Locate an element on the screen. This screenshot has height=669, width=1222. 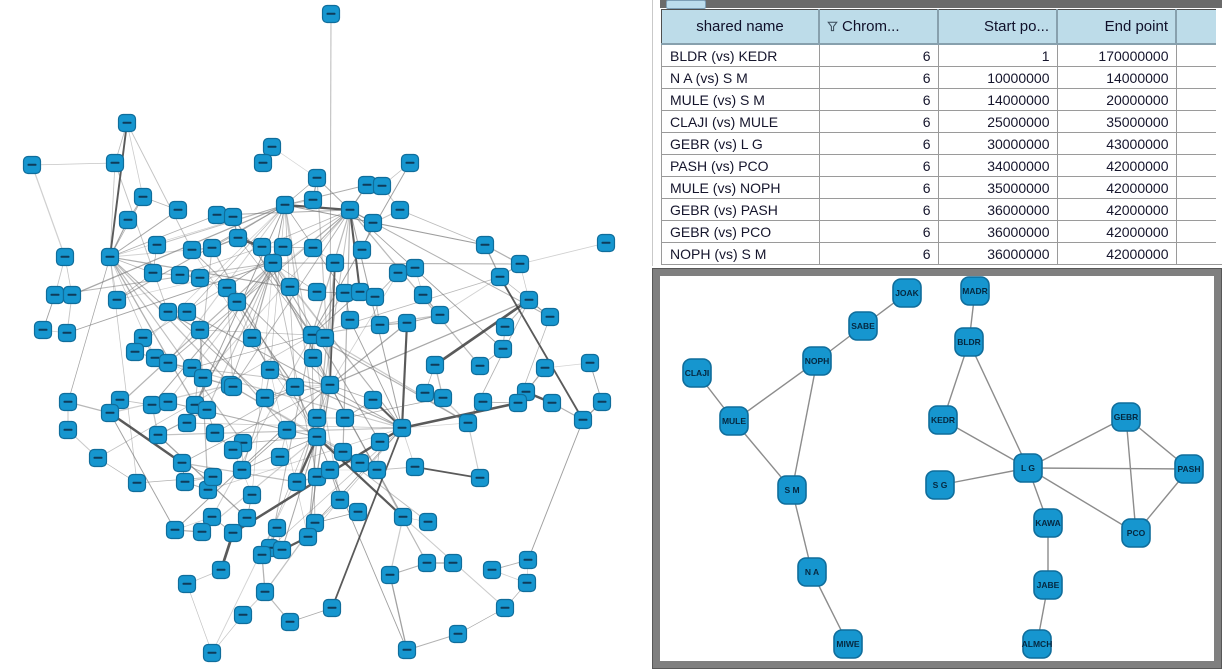
network-node-gebr: GEBR is located at coordinates (1126, 417).